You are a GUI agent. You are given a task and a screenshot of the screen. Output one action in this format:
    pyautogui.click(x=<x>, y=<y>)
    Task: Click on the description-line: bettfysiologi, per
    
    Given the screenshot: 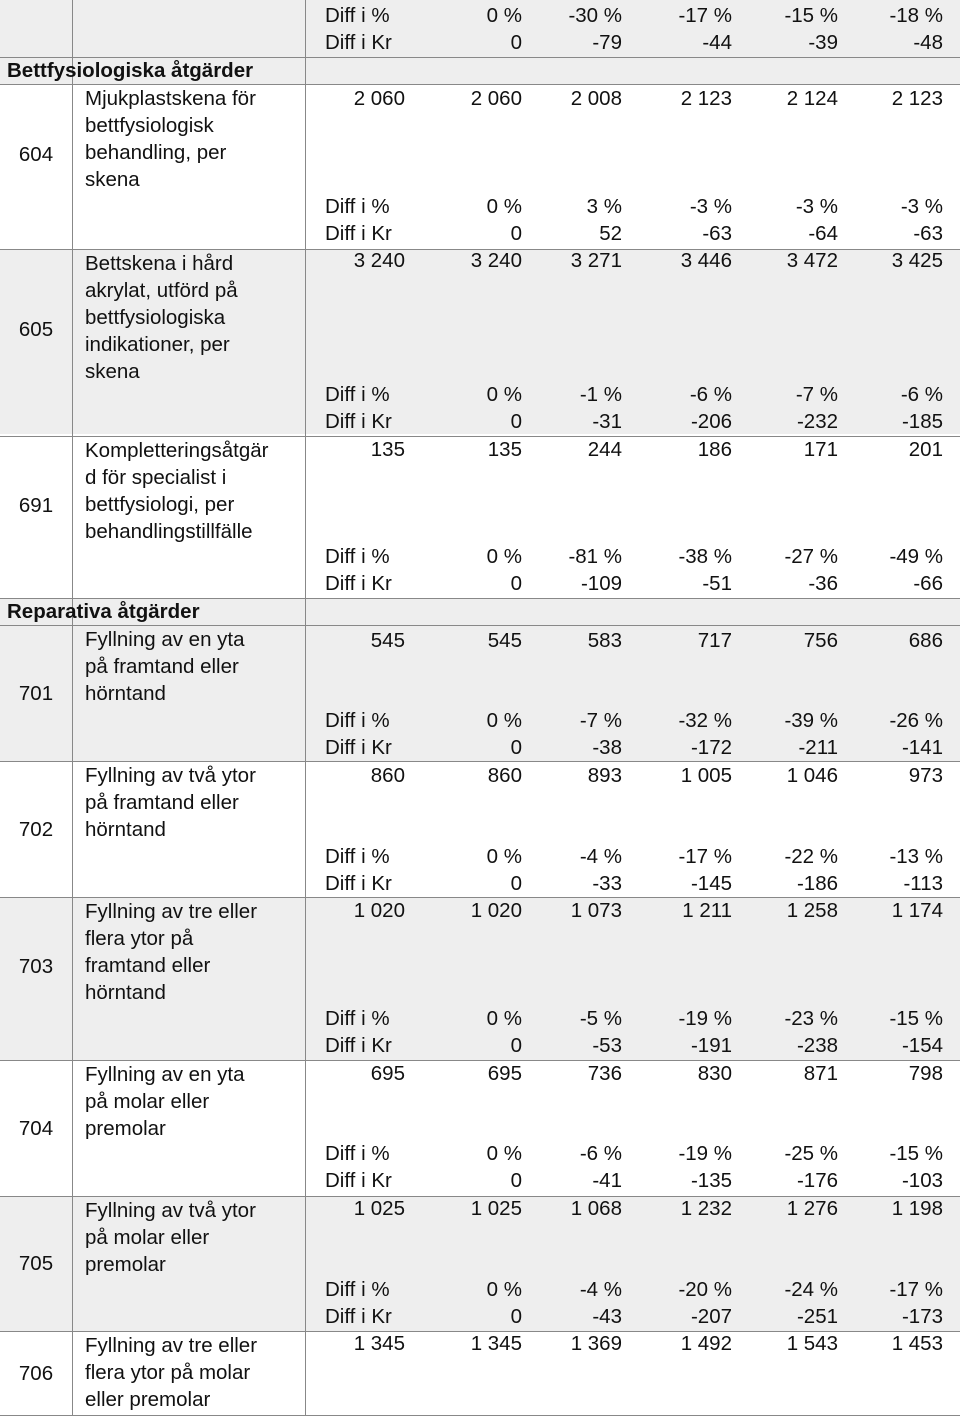 What is the action you would take?
    pyautogui.click(x=160, y=504)
    